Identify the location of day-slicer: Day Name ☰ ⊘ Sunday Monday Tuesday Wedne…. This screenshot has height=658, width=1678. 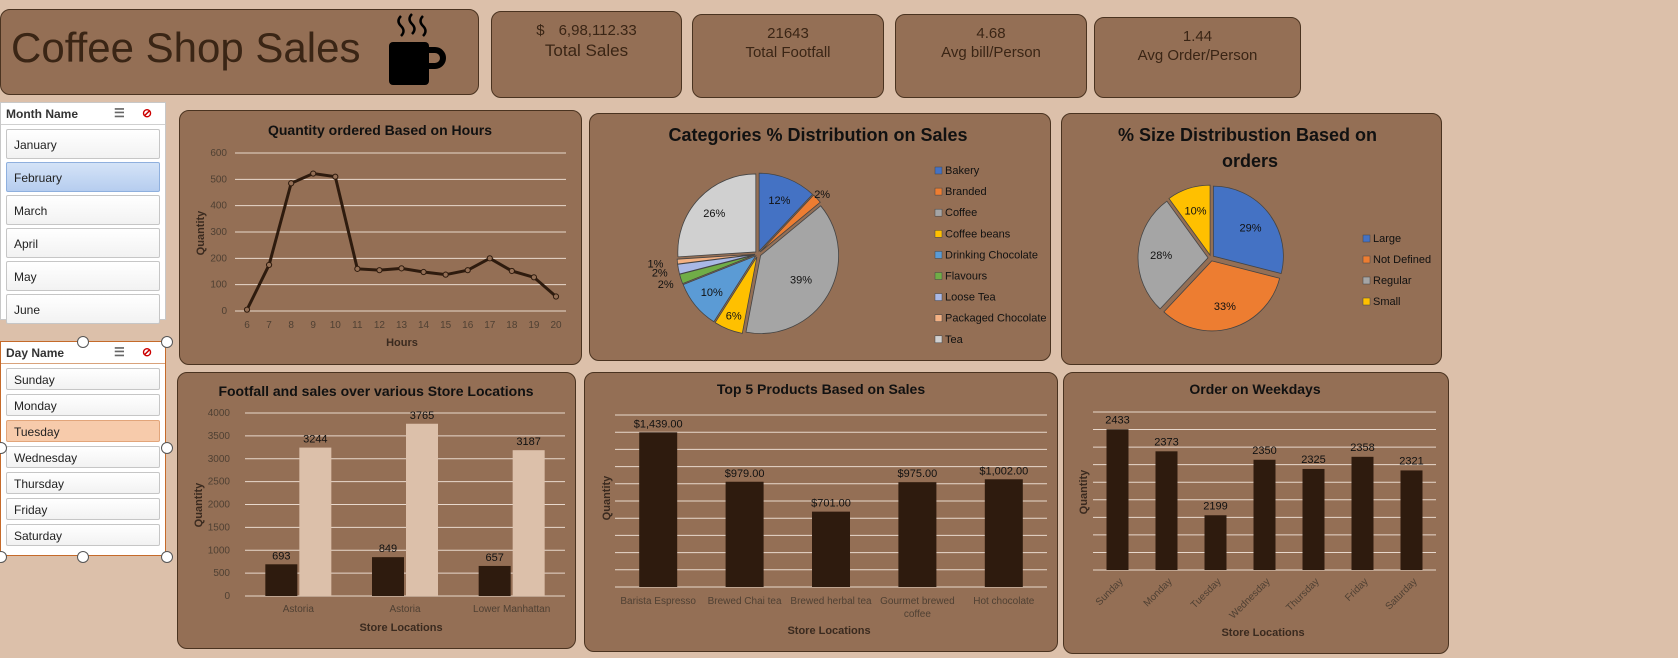
(83, 448).